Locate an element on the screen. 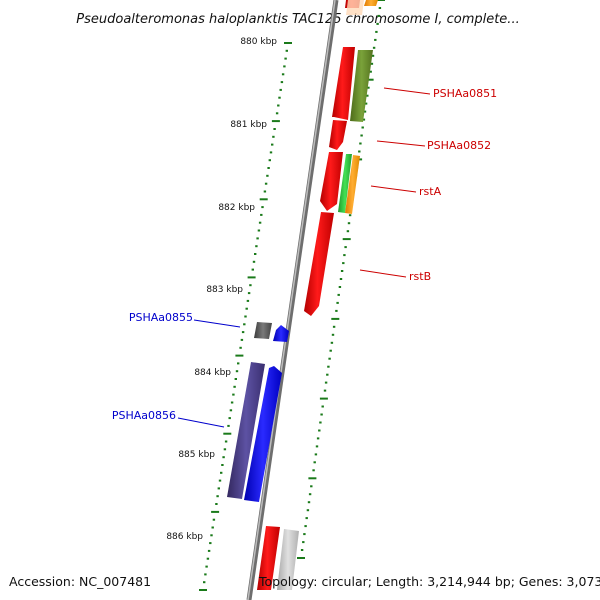 The width and height of the screenshot is (600, 600). gene-feature-bottom-lightgray is located at coordinates (288, 559).